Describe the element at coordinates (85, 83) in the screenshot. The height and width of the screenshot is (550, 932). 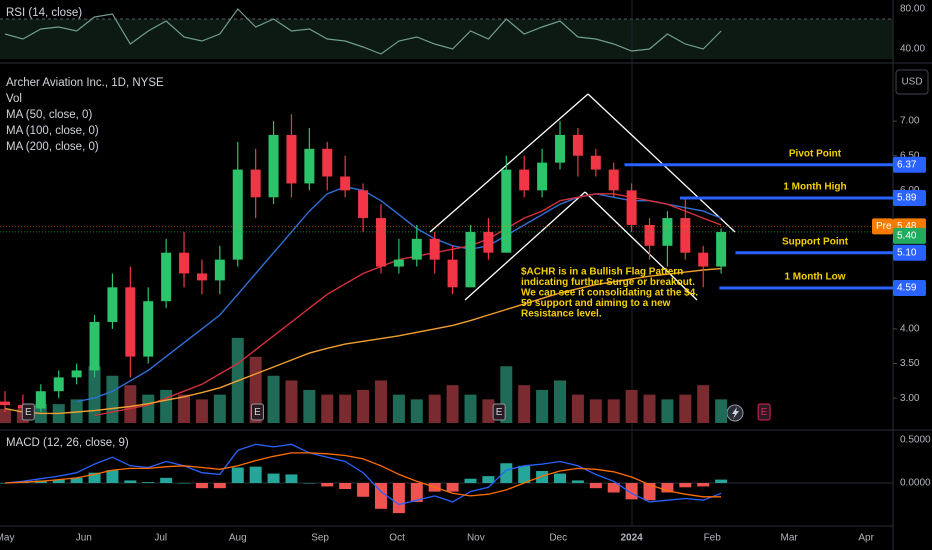
I see `chart-title: Archer Aviation Inc., 1D, NYSE` at that location.